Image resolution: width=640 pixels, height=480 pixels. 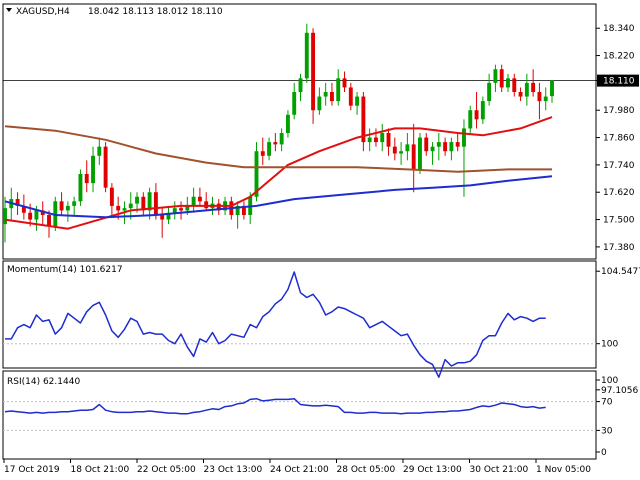 What do you see at coordinates (607, 431) in the screenshot?
I see `rsi-tick-label: 30` at bounding box center [607, 431].